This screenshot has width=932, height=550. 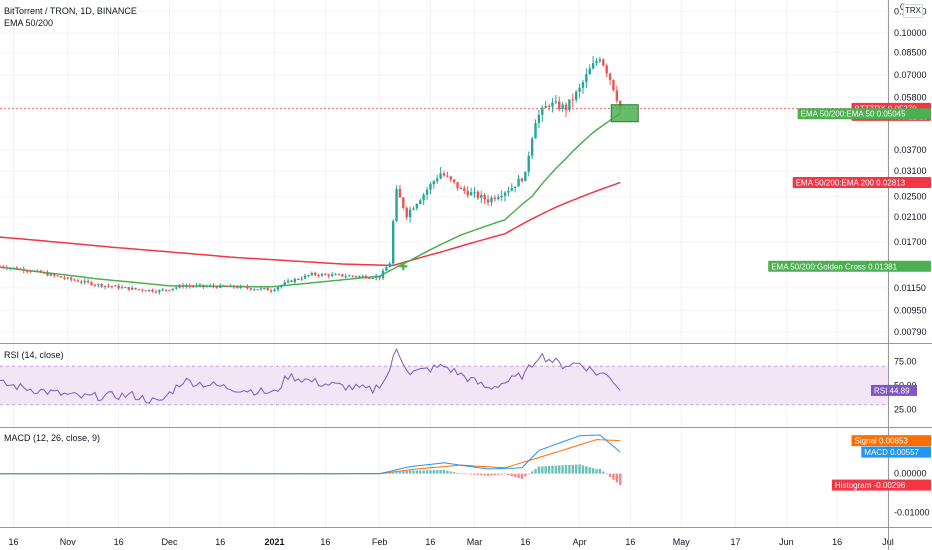 What do you see at coordinates (910, 97) in the screenshot?
I see `price-tick-label: 0.05800` at bounding box center [910, 97].